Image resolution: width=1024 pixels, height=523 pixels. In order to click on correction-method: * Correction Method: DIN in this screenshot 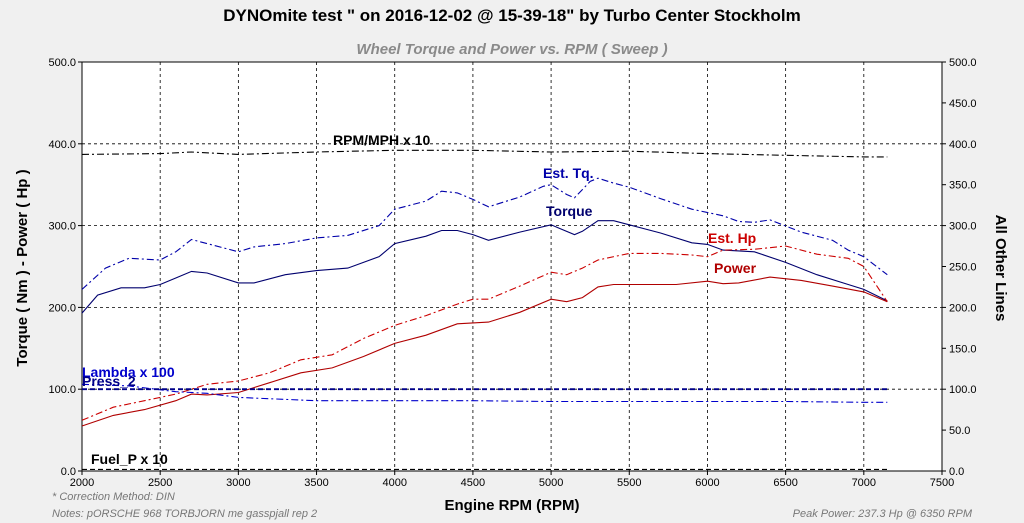, I will do `click(113, 497)`.